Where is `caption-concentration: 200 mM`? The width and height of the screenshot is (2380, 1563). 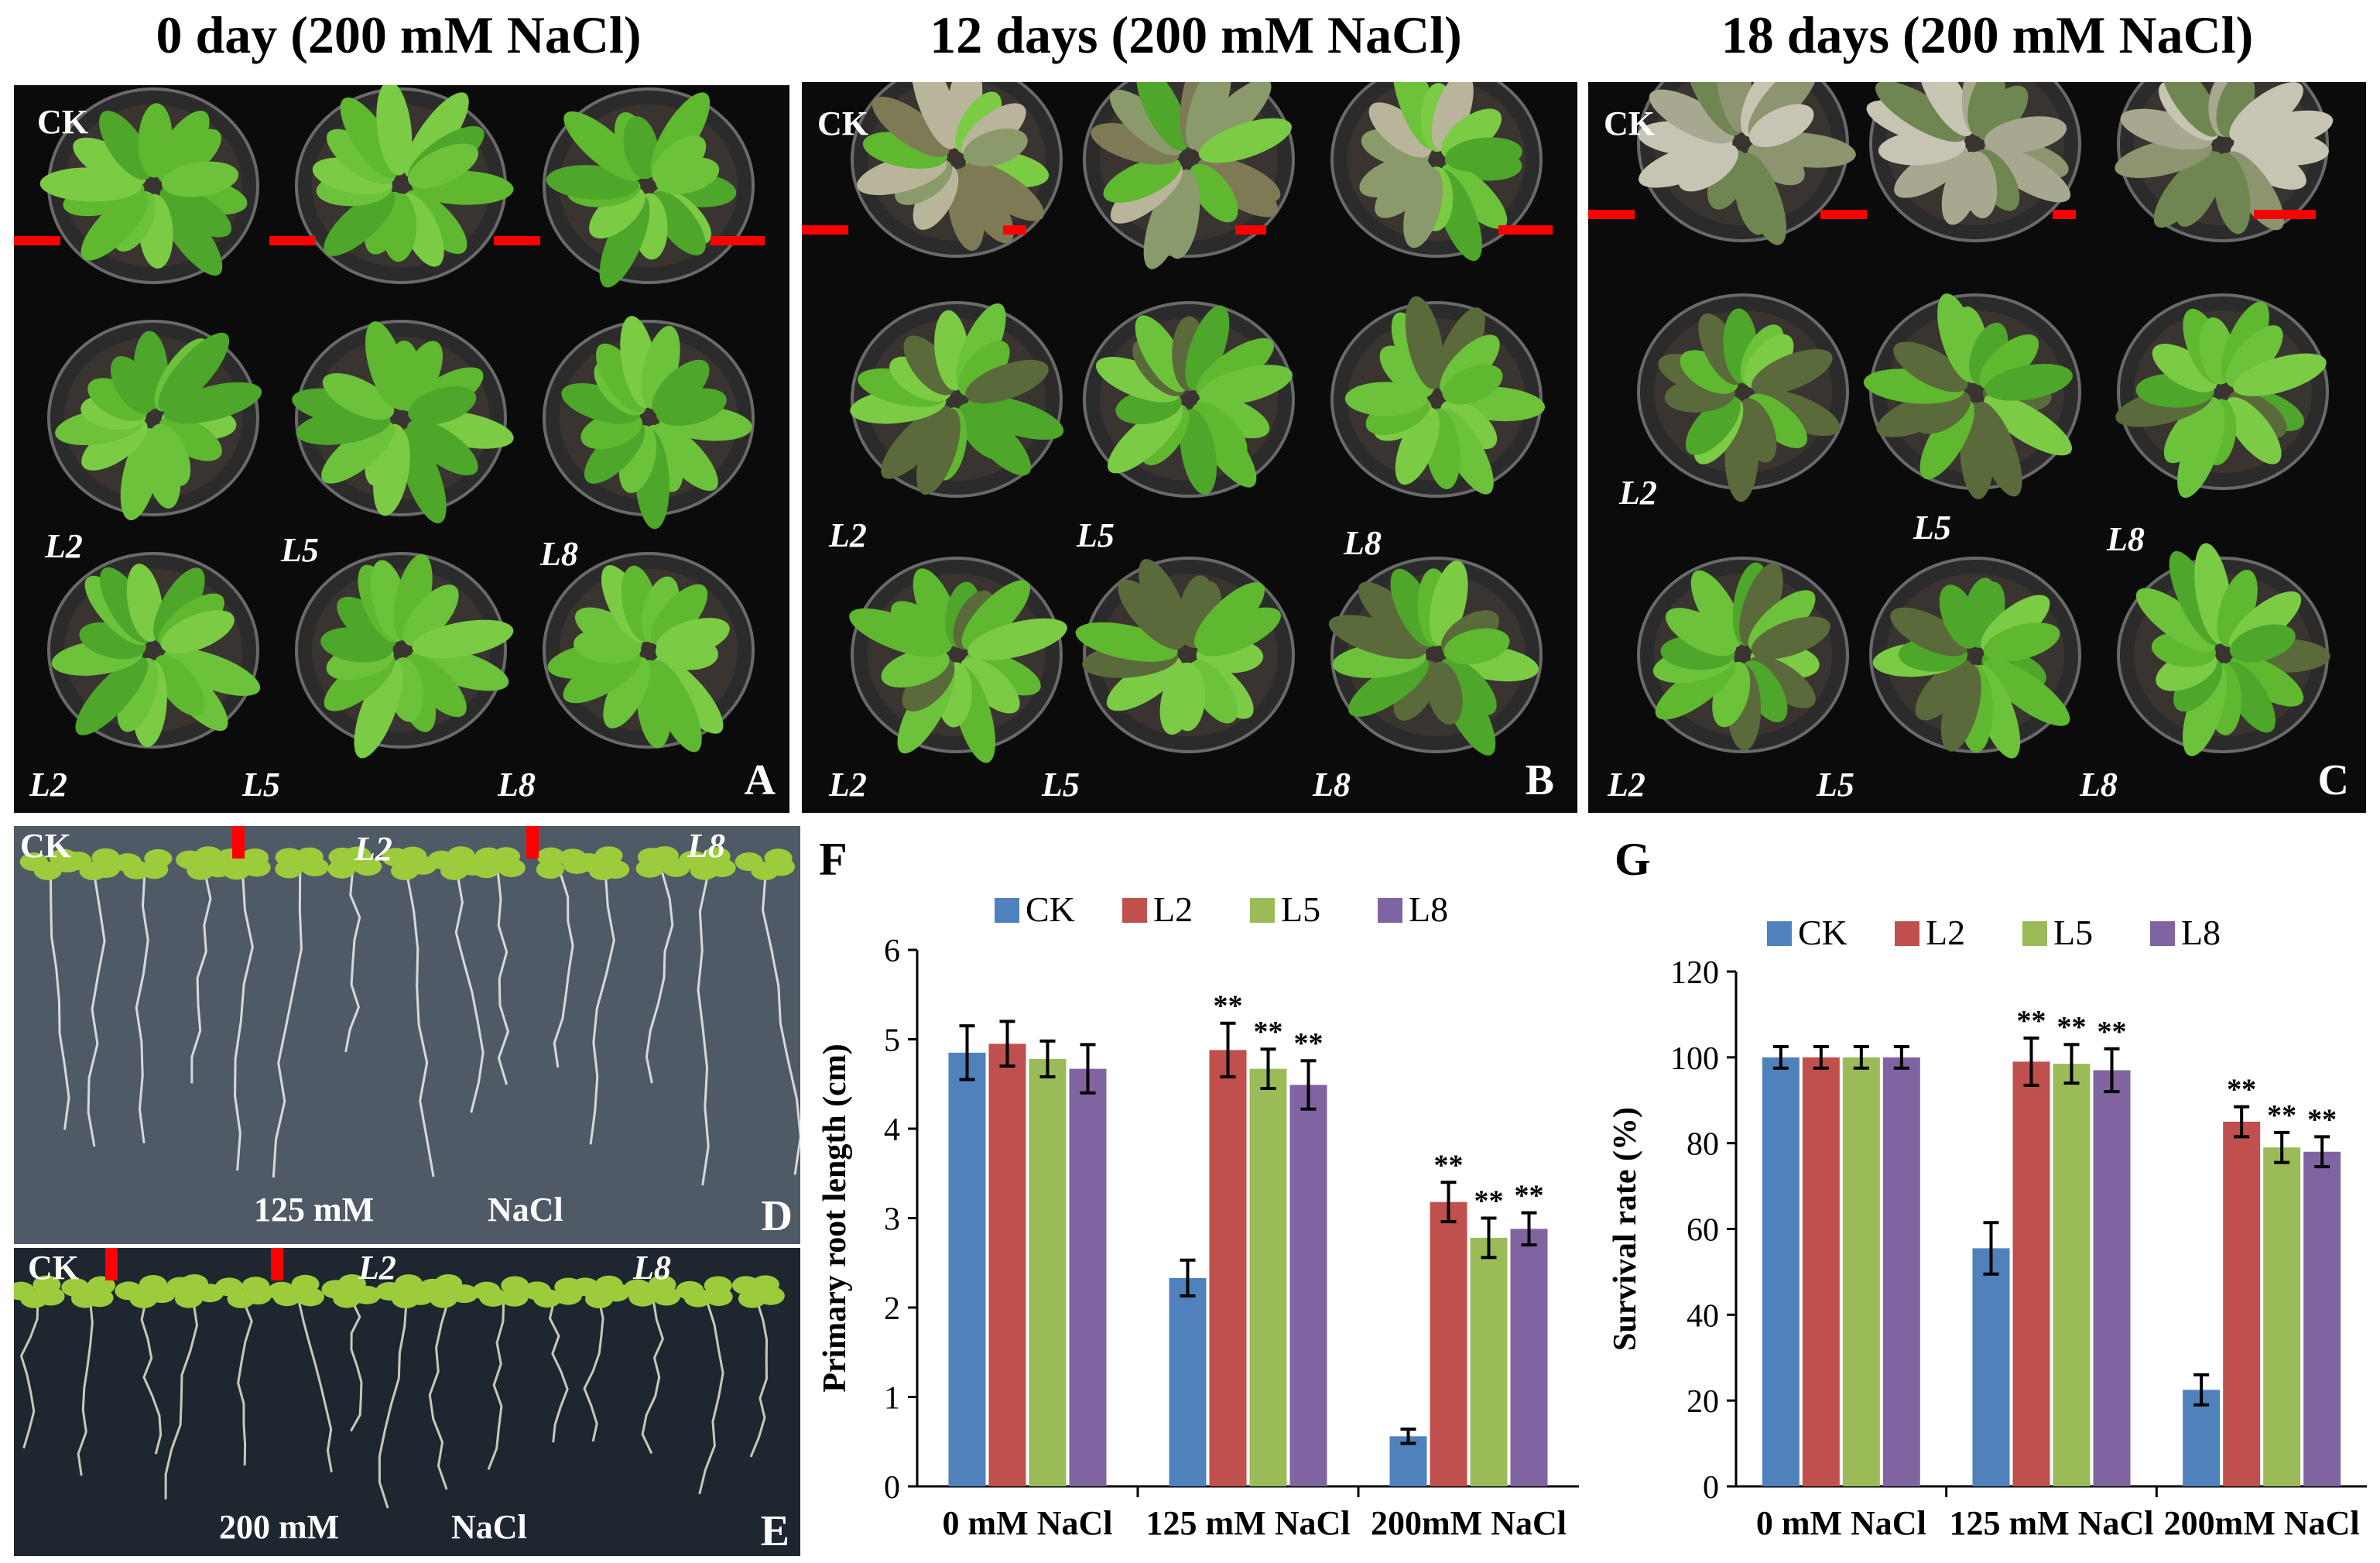 caption-concentration: 200 mM is located at coordinates (279, 1527).